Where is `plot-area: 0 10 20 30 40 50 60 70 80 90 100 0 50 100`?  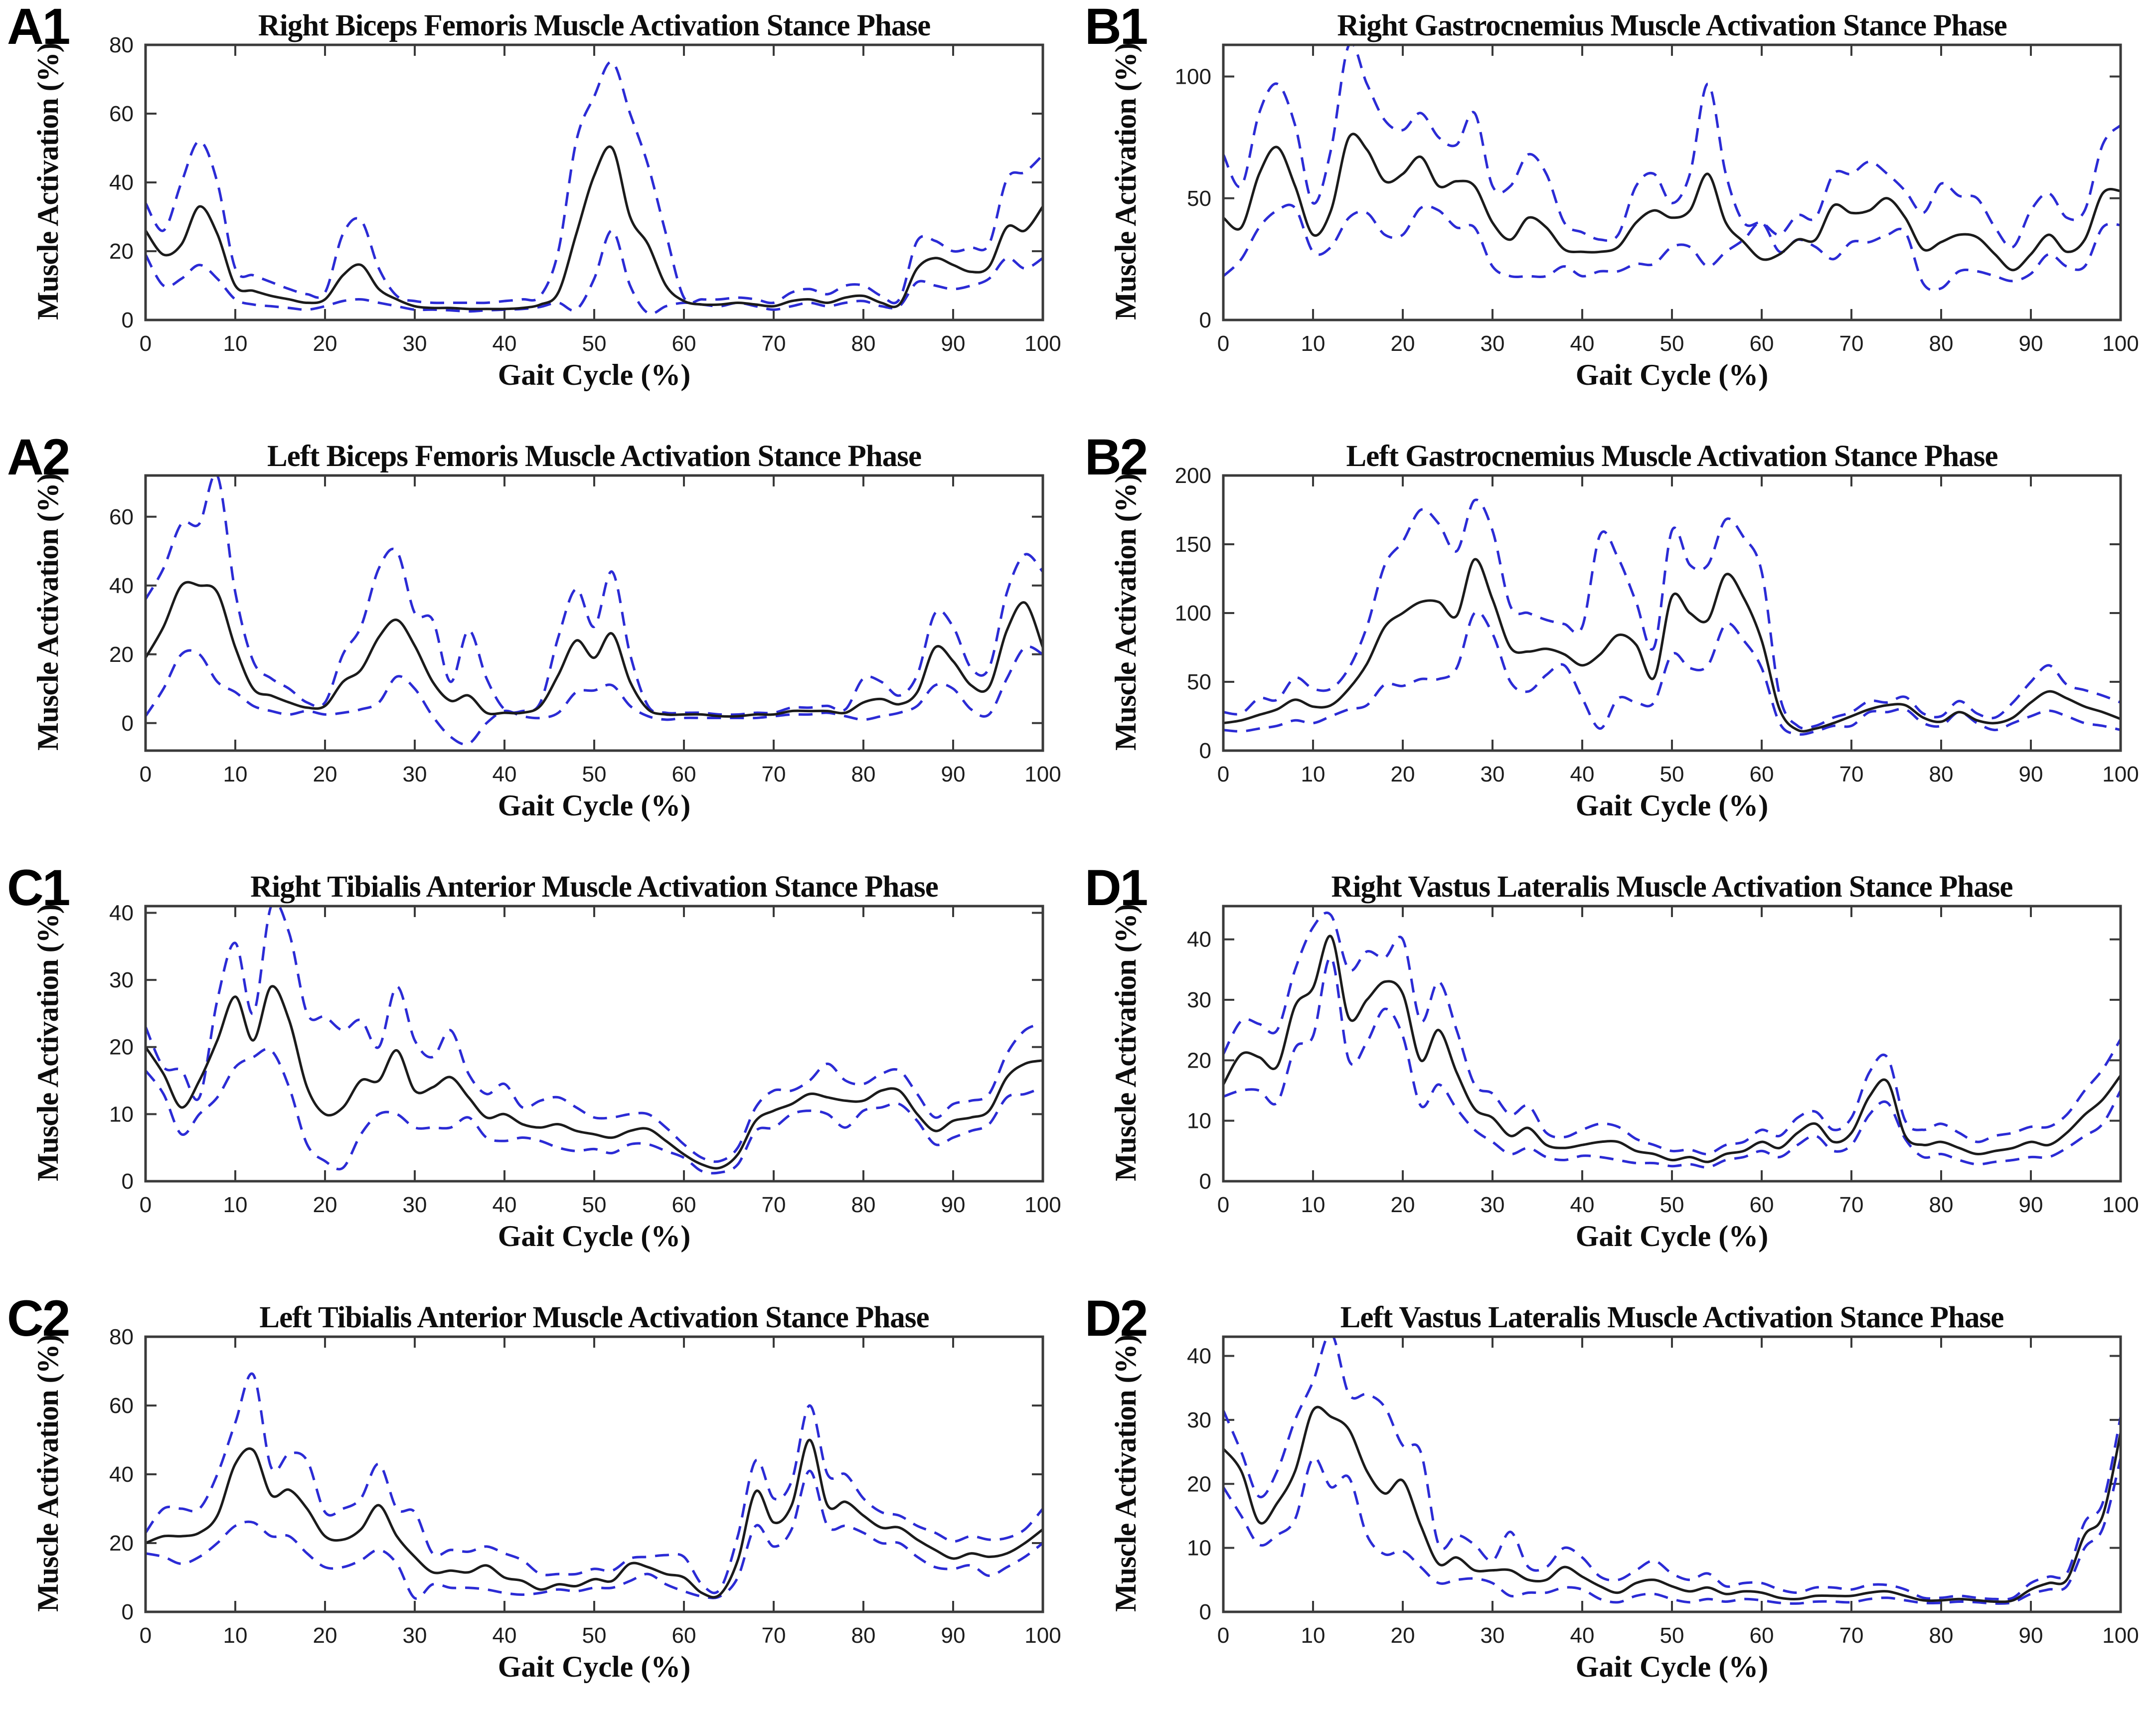
plot-area: 0 10 20 30 40 50 60 70 80 90 100 0 50 100 is located at coordinates (1657, 199).